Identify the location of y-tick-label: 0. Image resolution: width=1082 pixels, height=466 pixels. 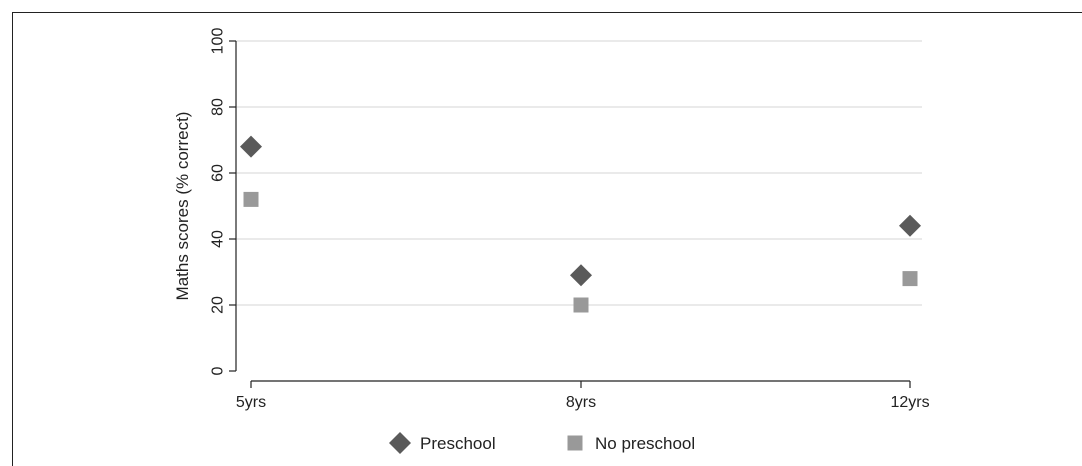
(218, 370).